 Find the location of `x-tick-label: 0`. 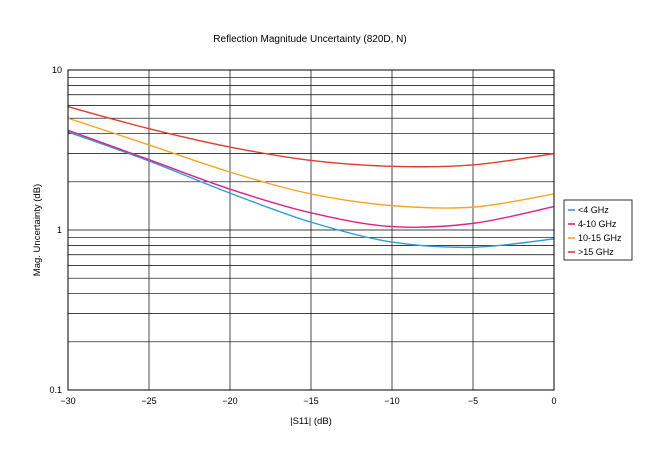

x-tick-label: 0 is located at coordinates (553, 401).